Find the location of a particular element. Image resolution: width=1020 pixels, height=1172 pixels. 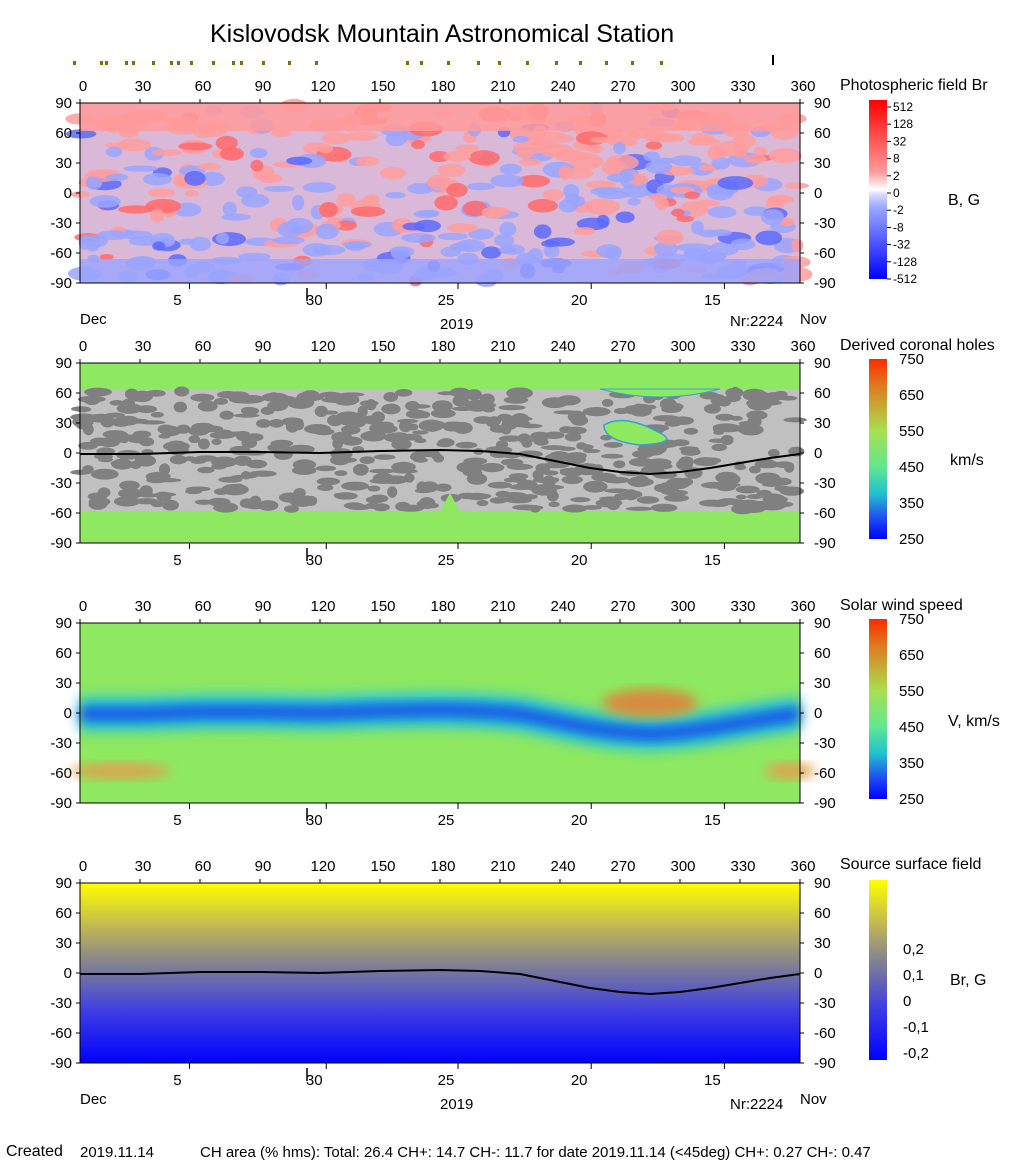

lat-tick-label-left: -60 is located at coordinates (61, 1033).